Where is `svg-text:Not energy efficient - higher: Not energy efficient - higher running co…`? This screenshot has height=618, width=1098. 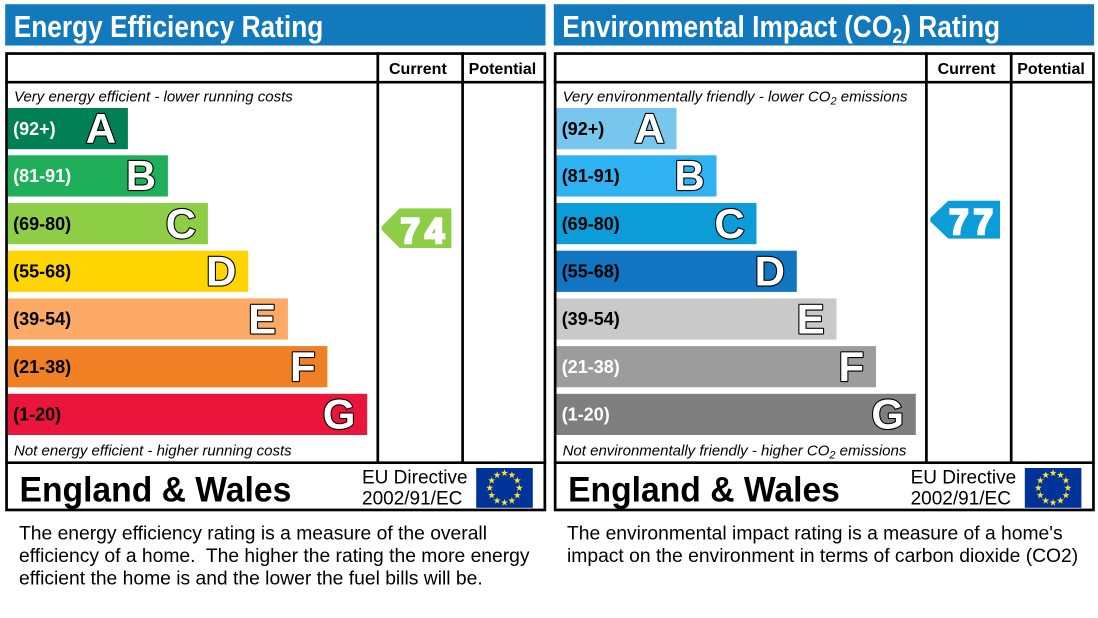 svg-text:Not energy efficient - higher: Not energy efficient - higher running co… is located at coordinates (153, 450).